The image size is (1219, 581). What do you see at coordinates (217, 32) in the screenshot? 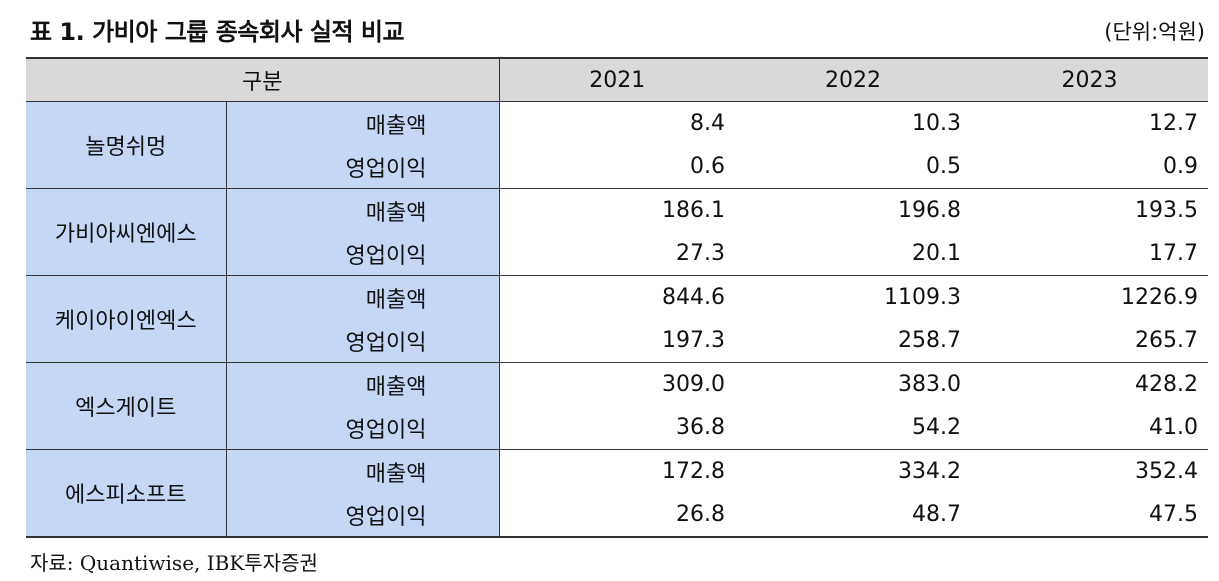
I see `table-title: 표 1. 가비아 그룹 종속회사 실적 비교` at bounding box center [217, 32].